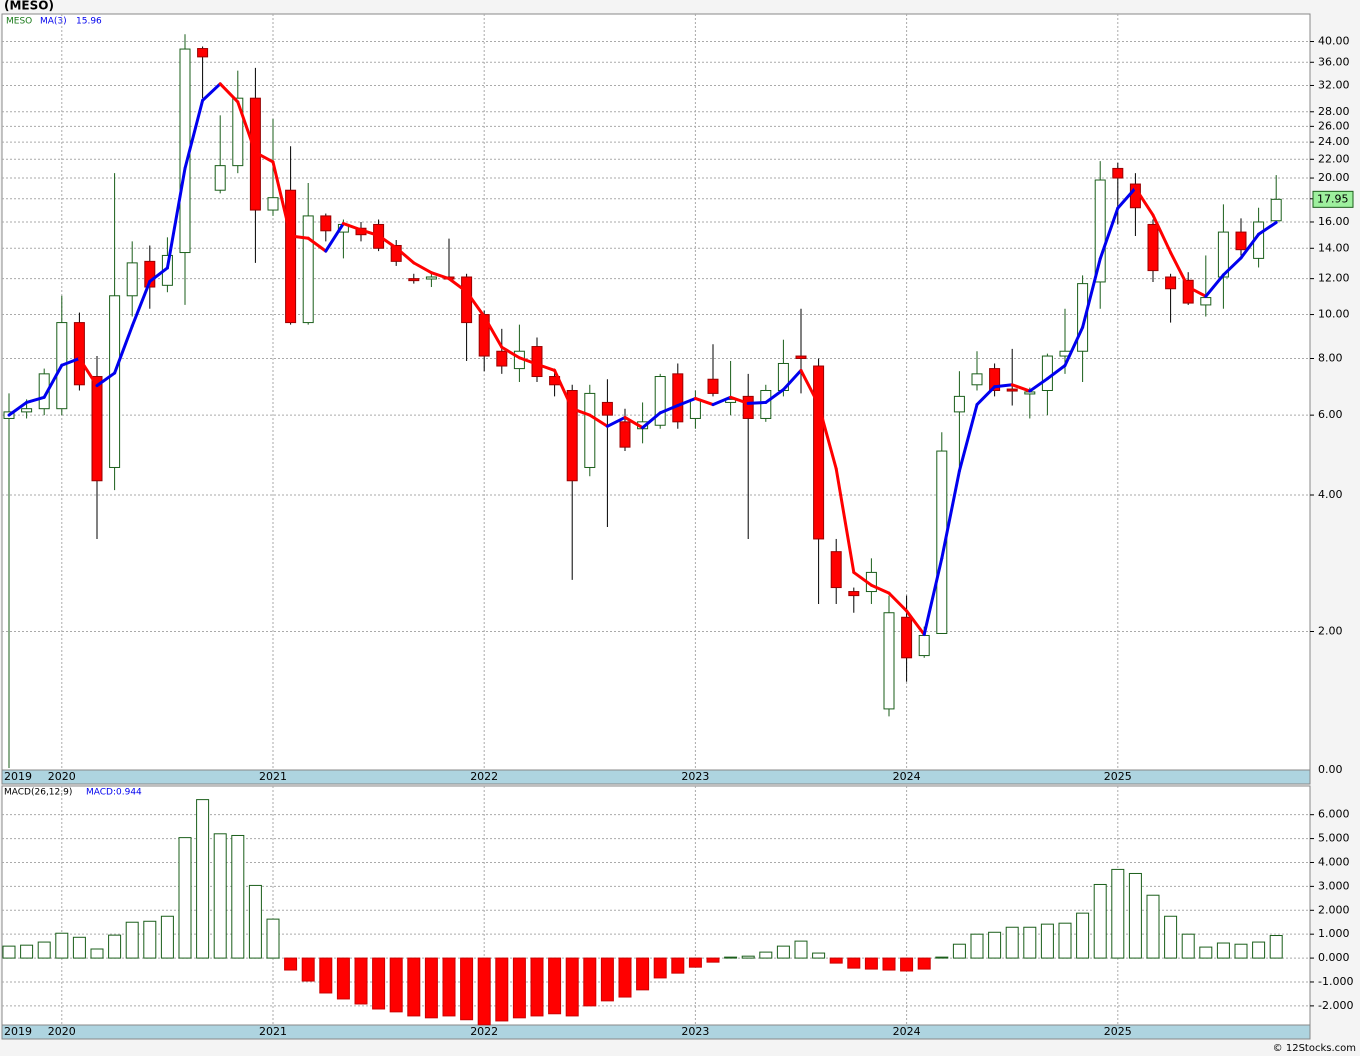 This screenshot has width=1360, height=1056. What do you see at coordinates (1335, 1005) in the screenshot?
I see `y-tick-label: -2.000` at bounding box center [1335, 1005].